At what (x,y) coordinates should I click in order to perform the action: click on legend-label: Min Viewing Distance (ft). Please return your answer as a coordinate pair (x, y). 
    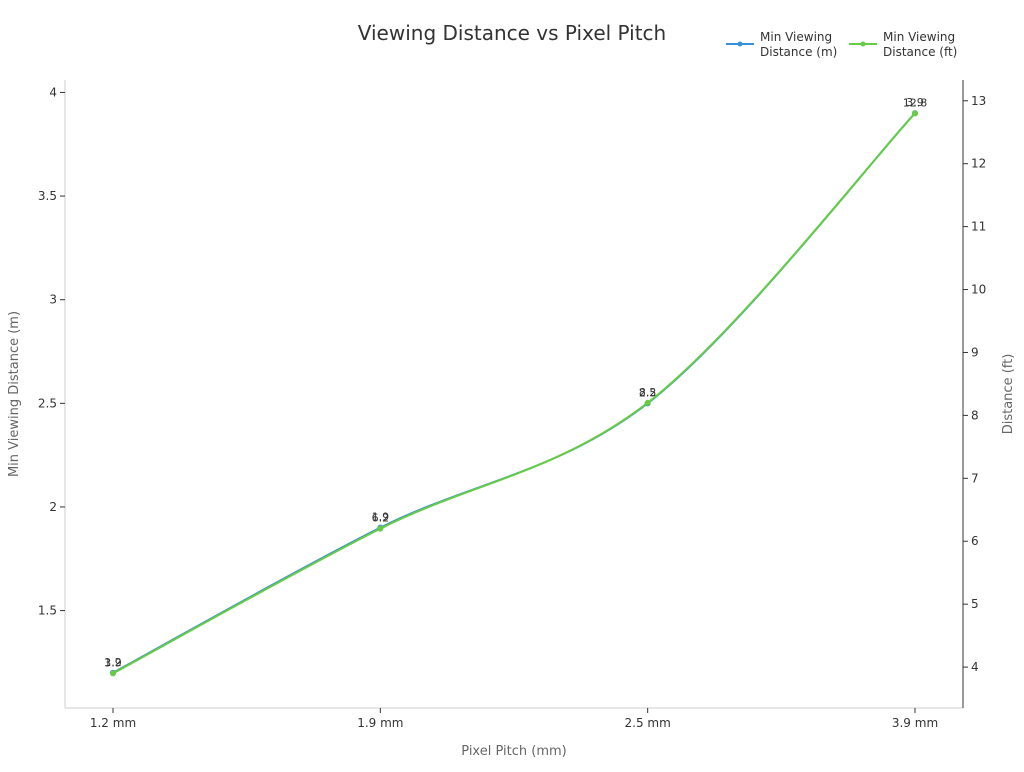
    Looking at the image, I should click on (920, 44).